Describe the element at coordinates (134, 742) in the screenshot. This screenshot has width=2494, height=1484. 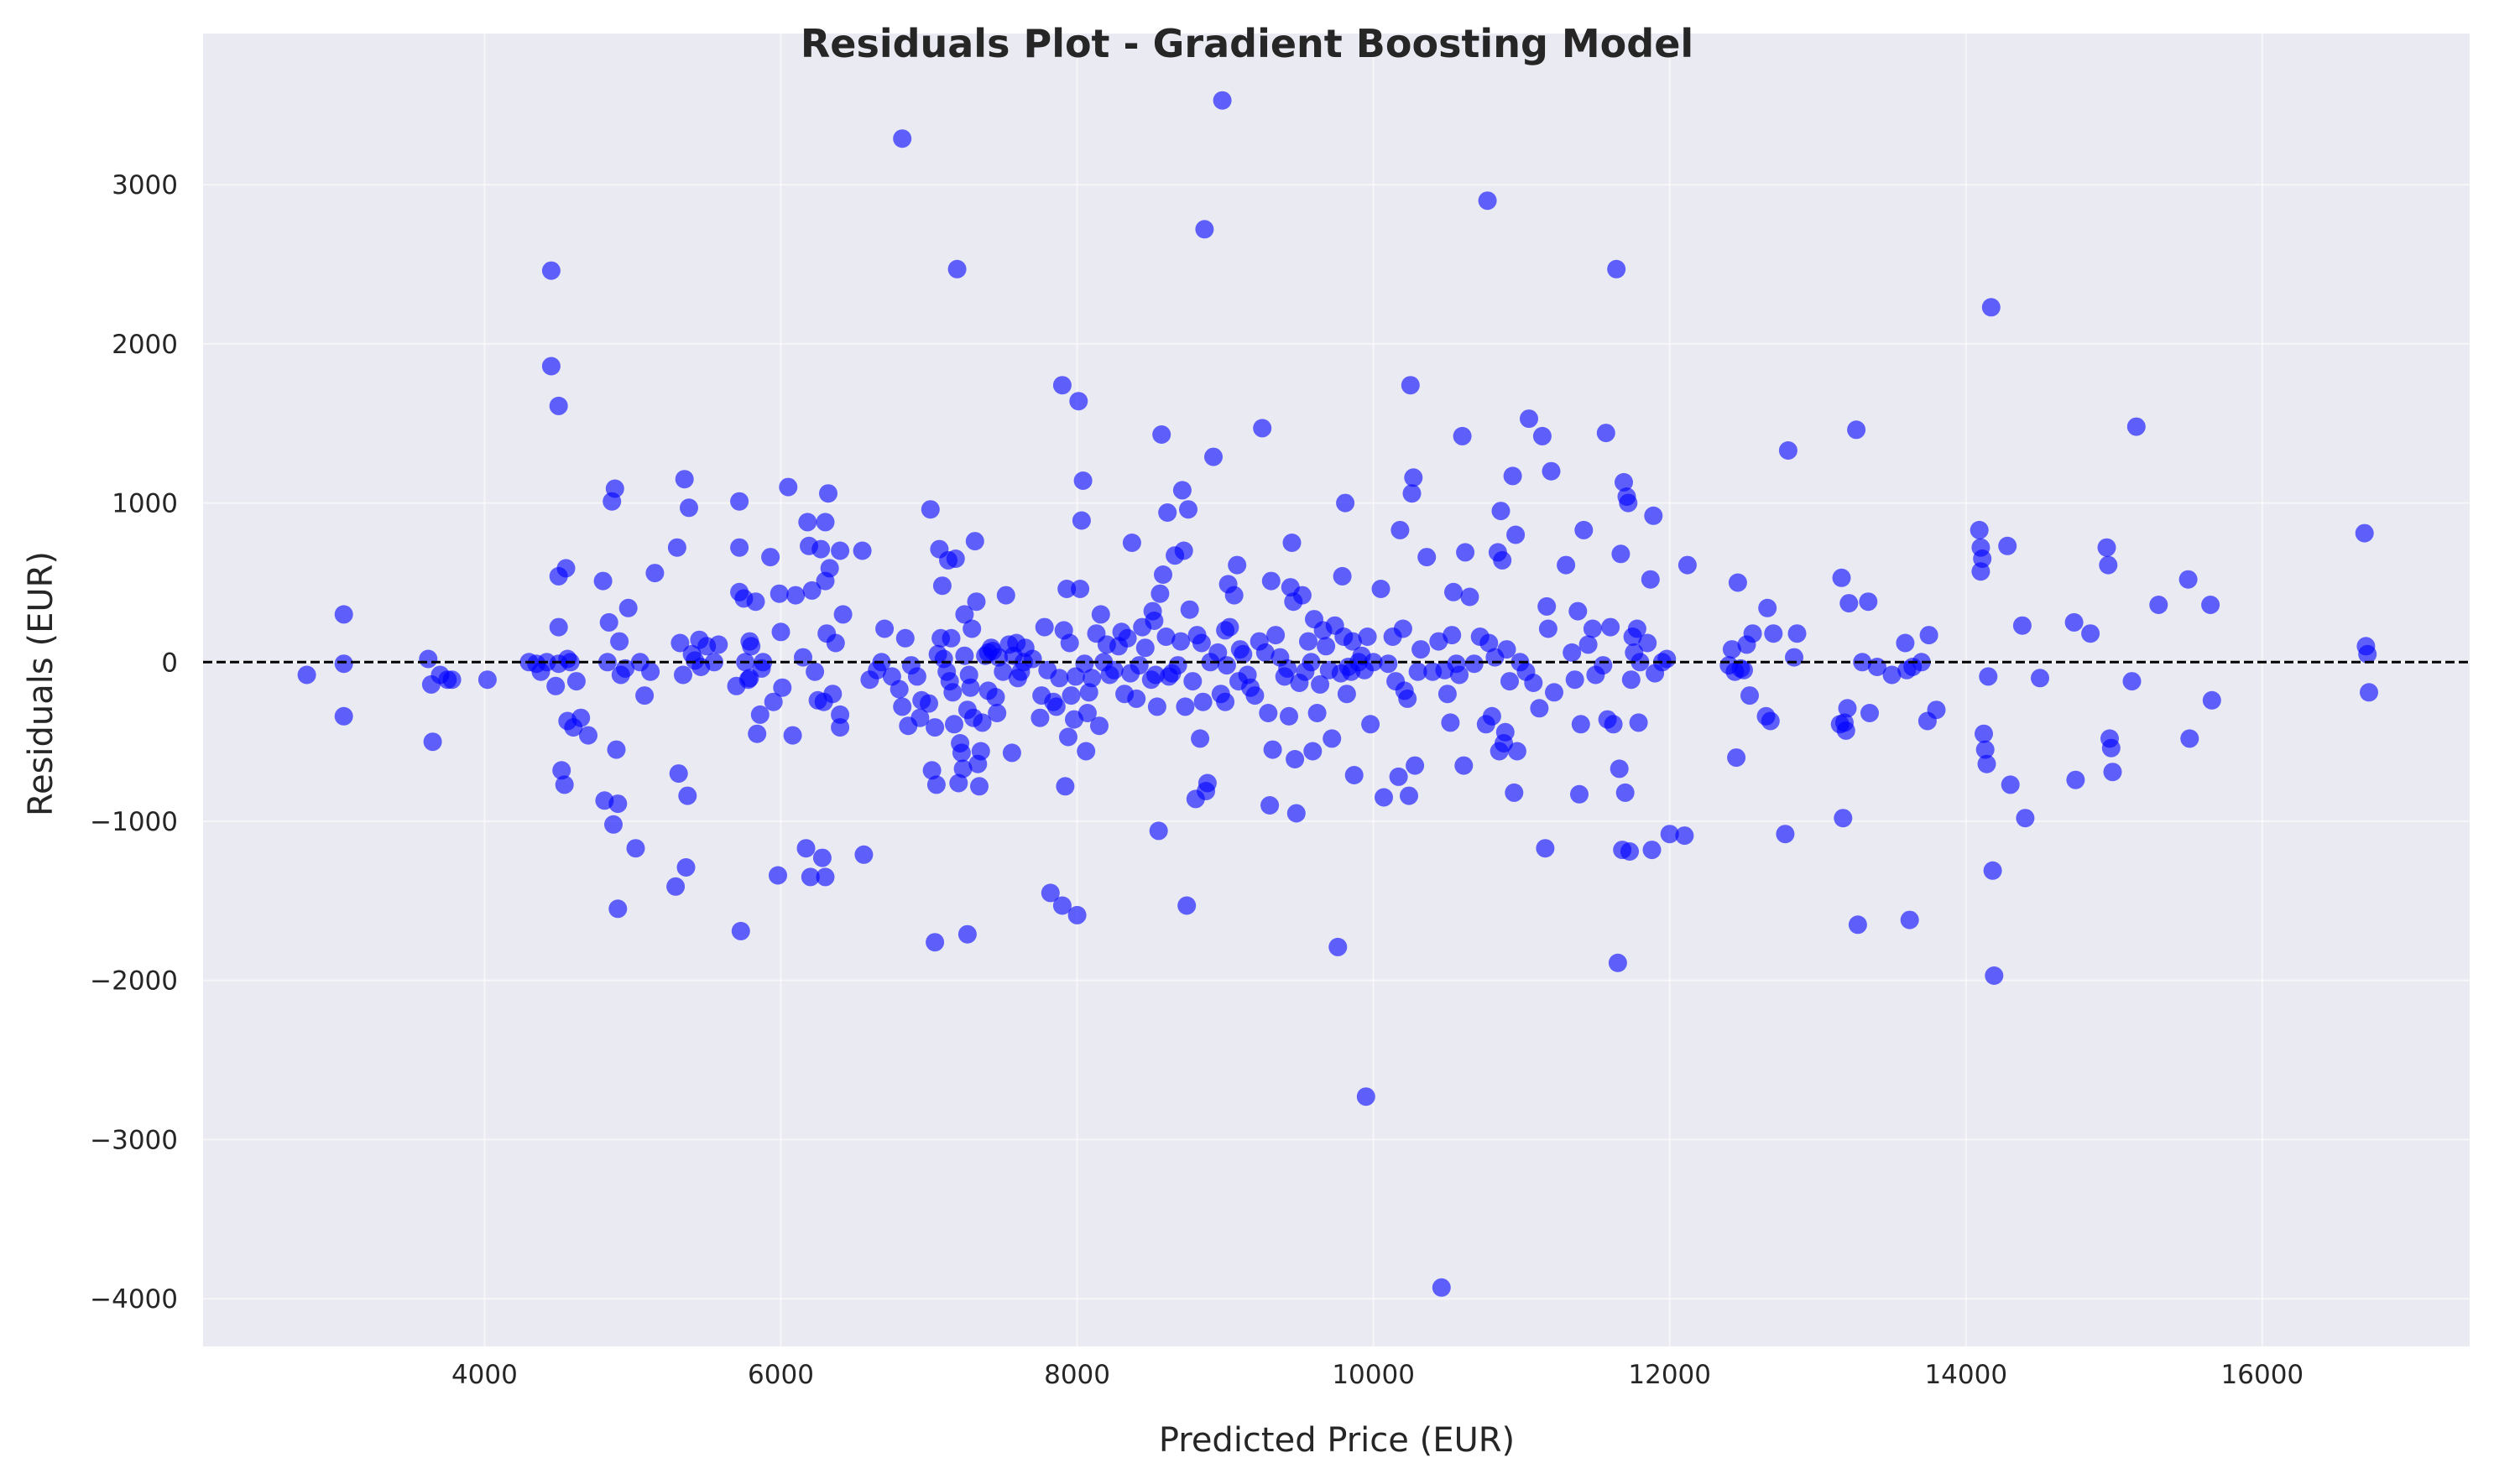
I see `y-axis-ticks: −4000 −3000 −2000 −1000 0 1000 2000 3000` at that location.